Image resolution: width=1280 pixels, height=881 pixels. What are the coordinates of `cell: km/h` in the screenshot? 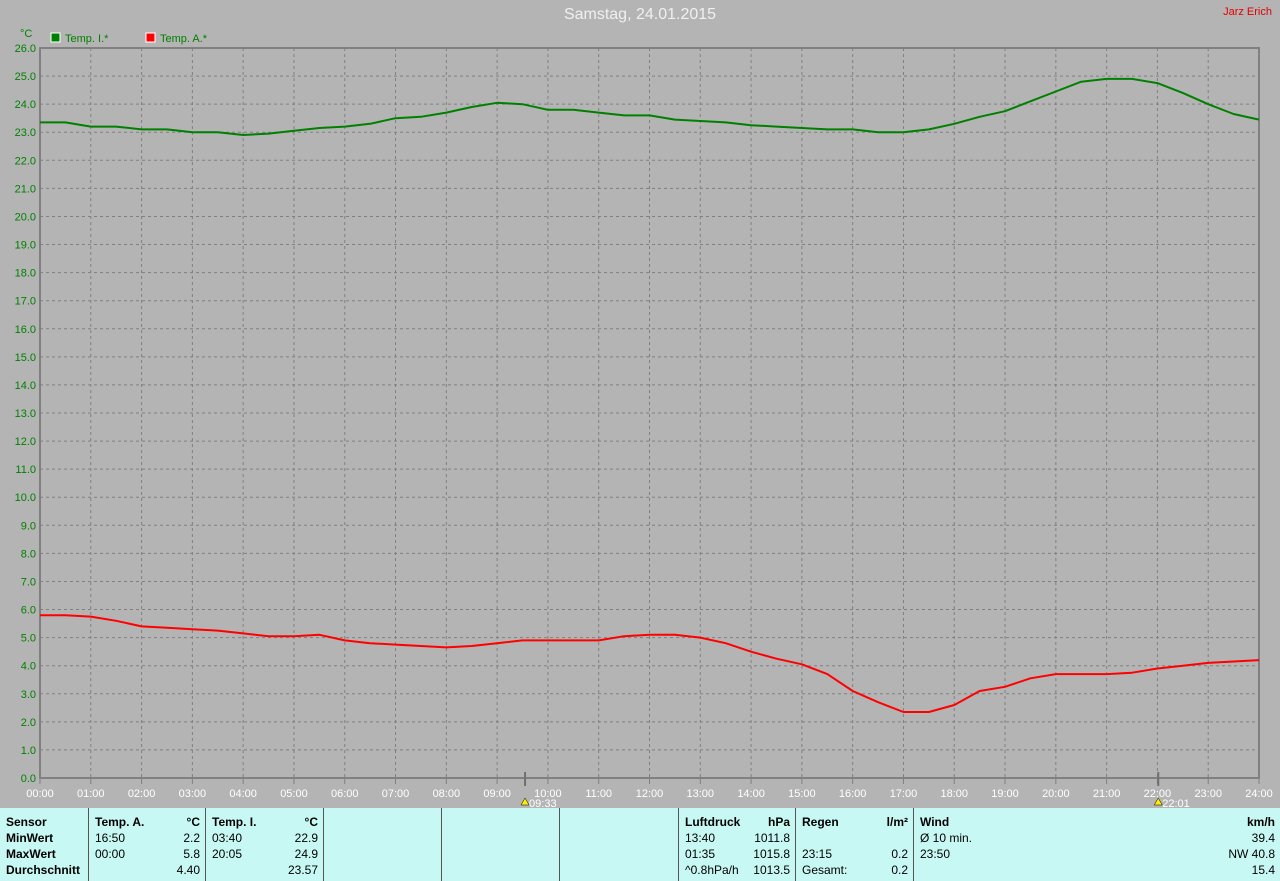 It's located at (1260, 822).